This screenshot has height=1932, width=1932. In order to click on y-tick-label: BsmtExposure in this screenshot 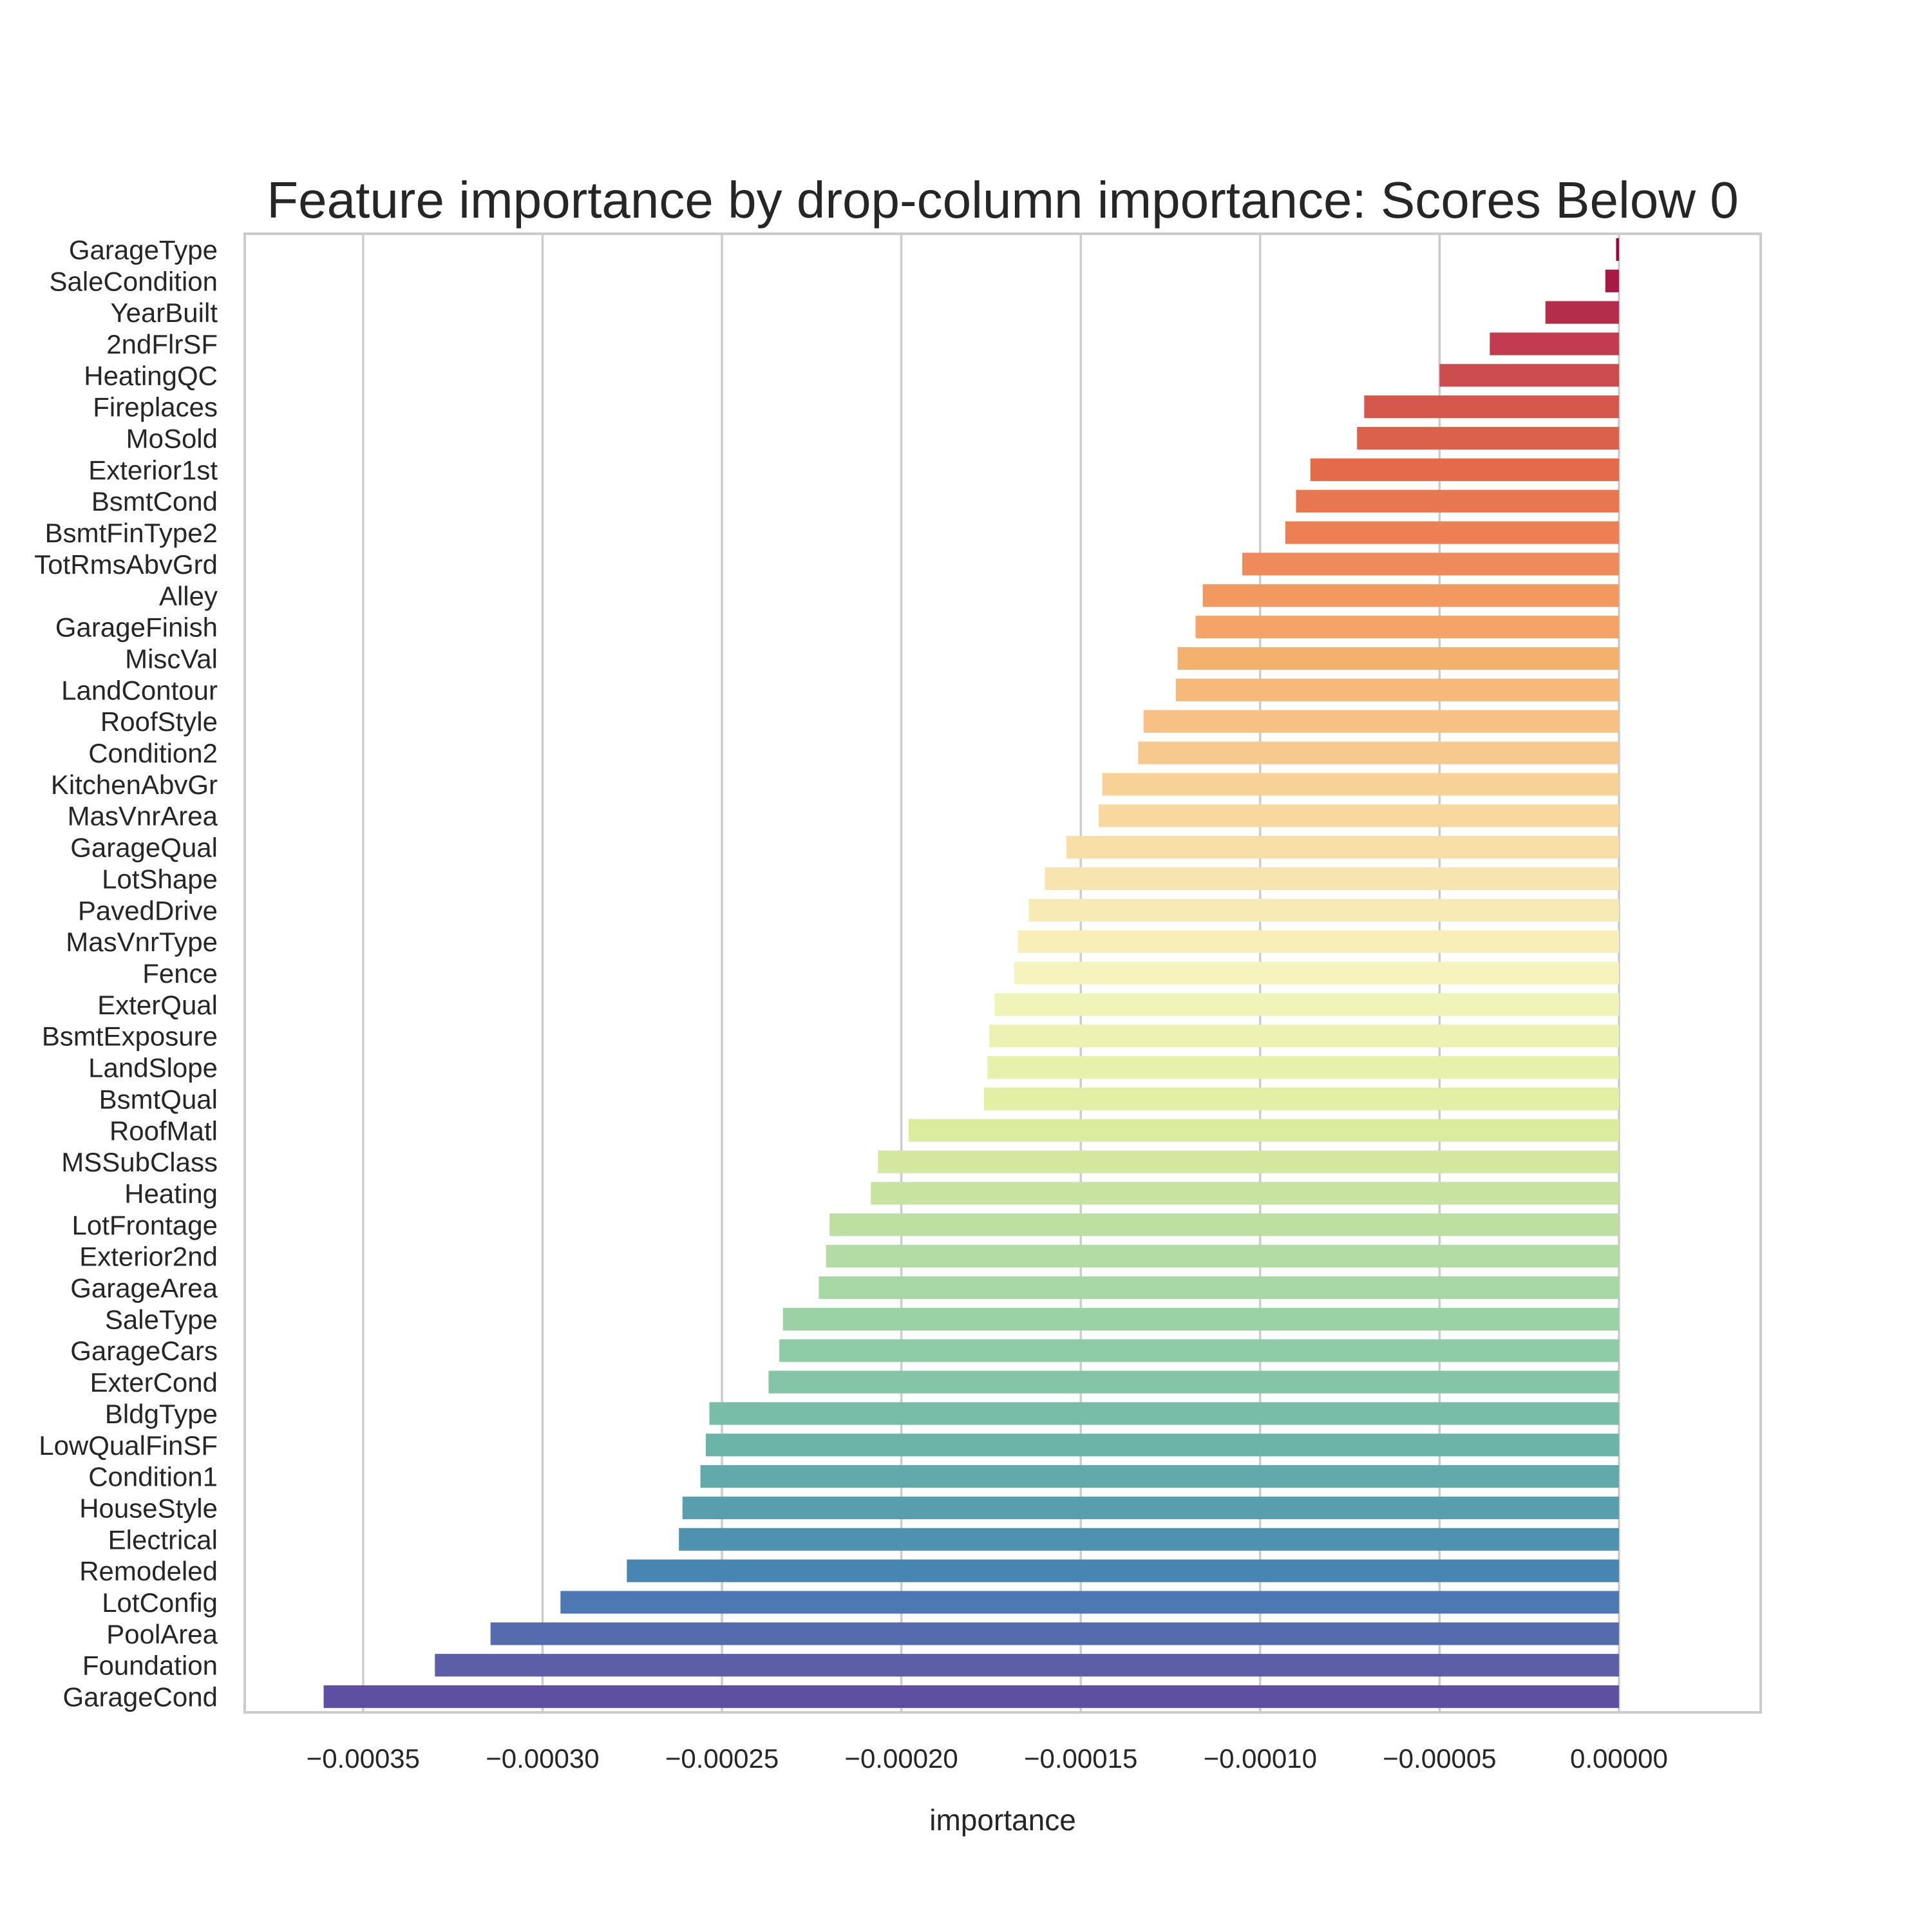, I will do `click(130, 1036)`.